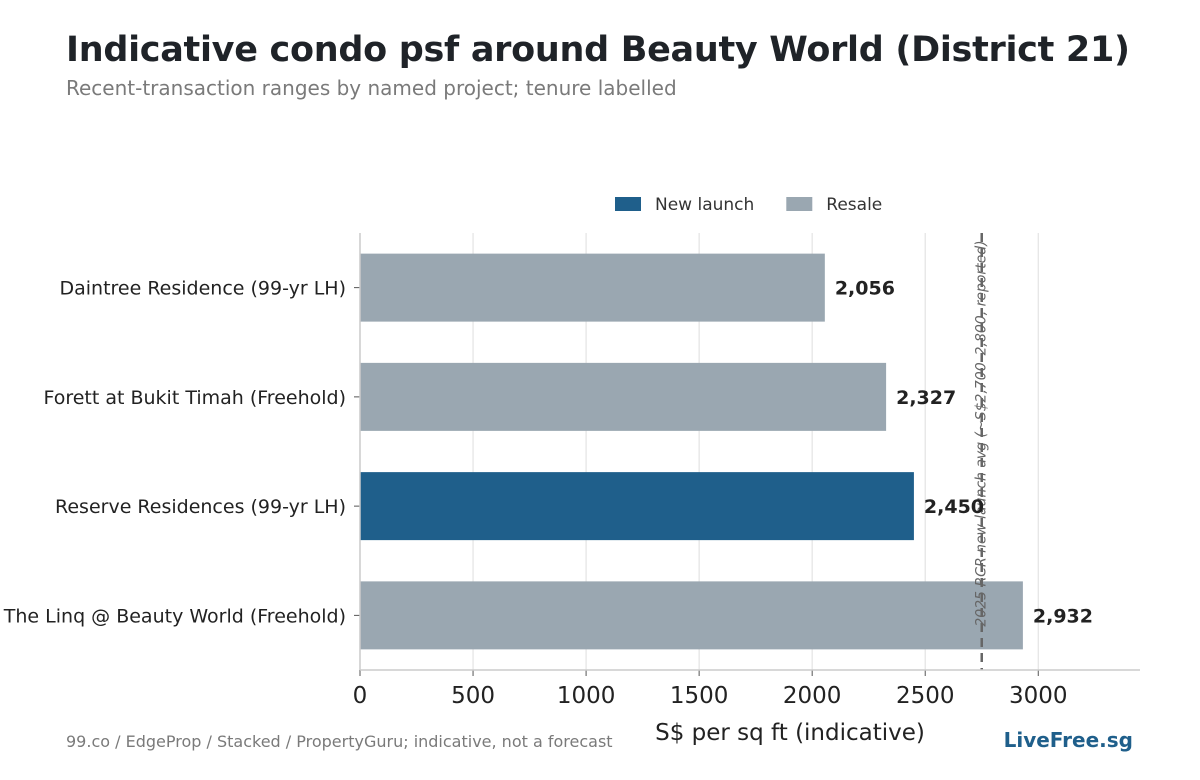  What do you see at coordinates (586, 696) in the screenshot?
I see `x-tick-label: 1000` at bounding box center [586, 696].